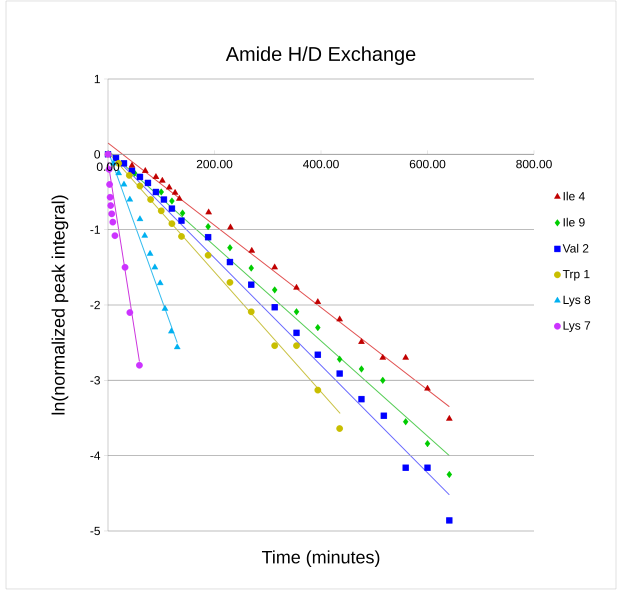  I want to click on legend-label: Lys 8, so click(577, 301).